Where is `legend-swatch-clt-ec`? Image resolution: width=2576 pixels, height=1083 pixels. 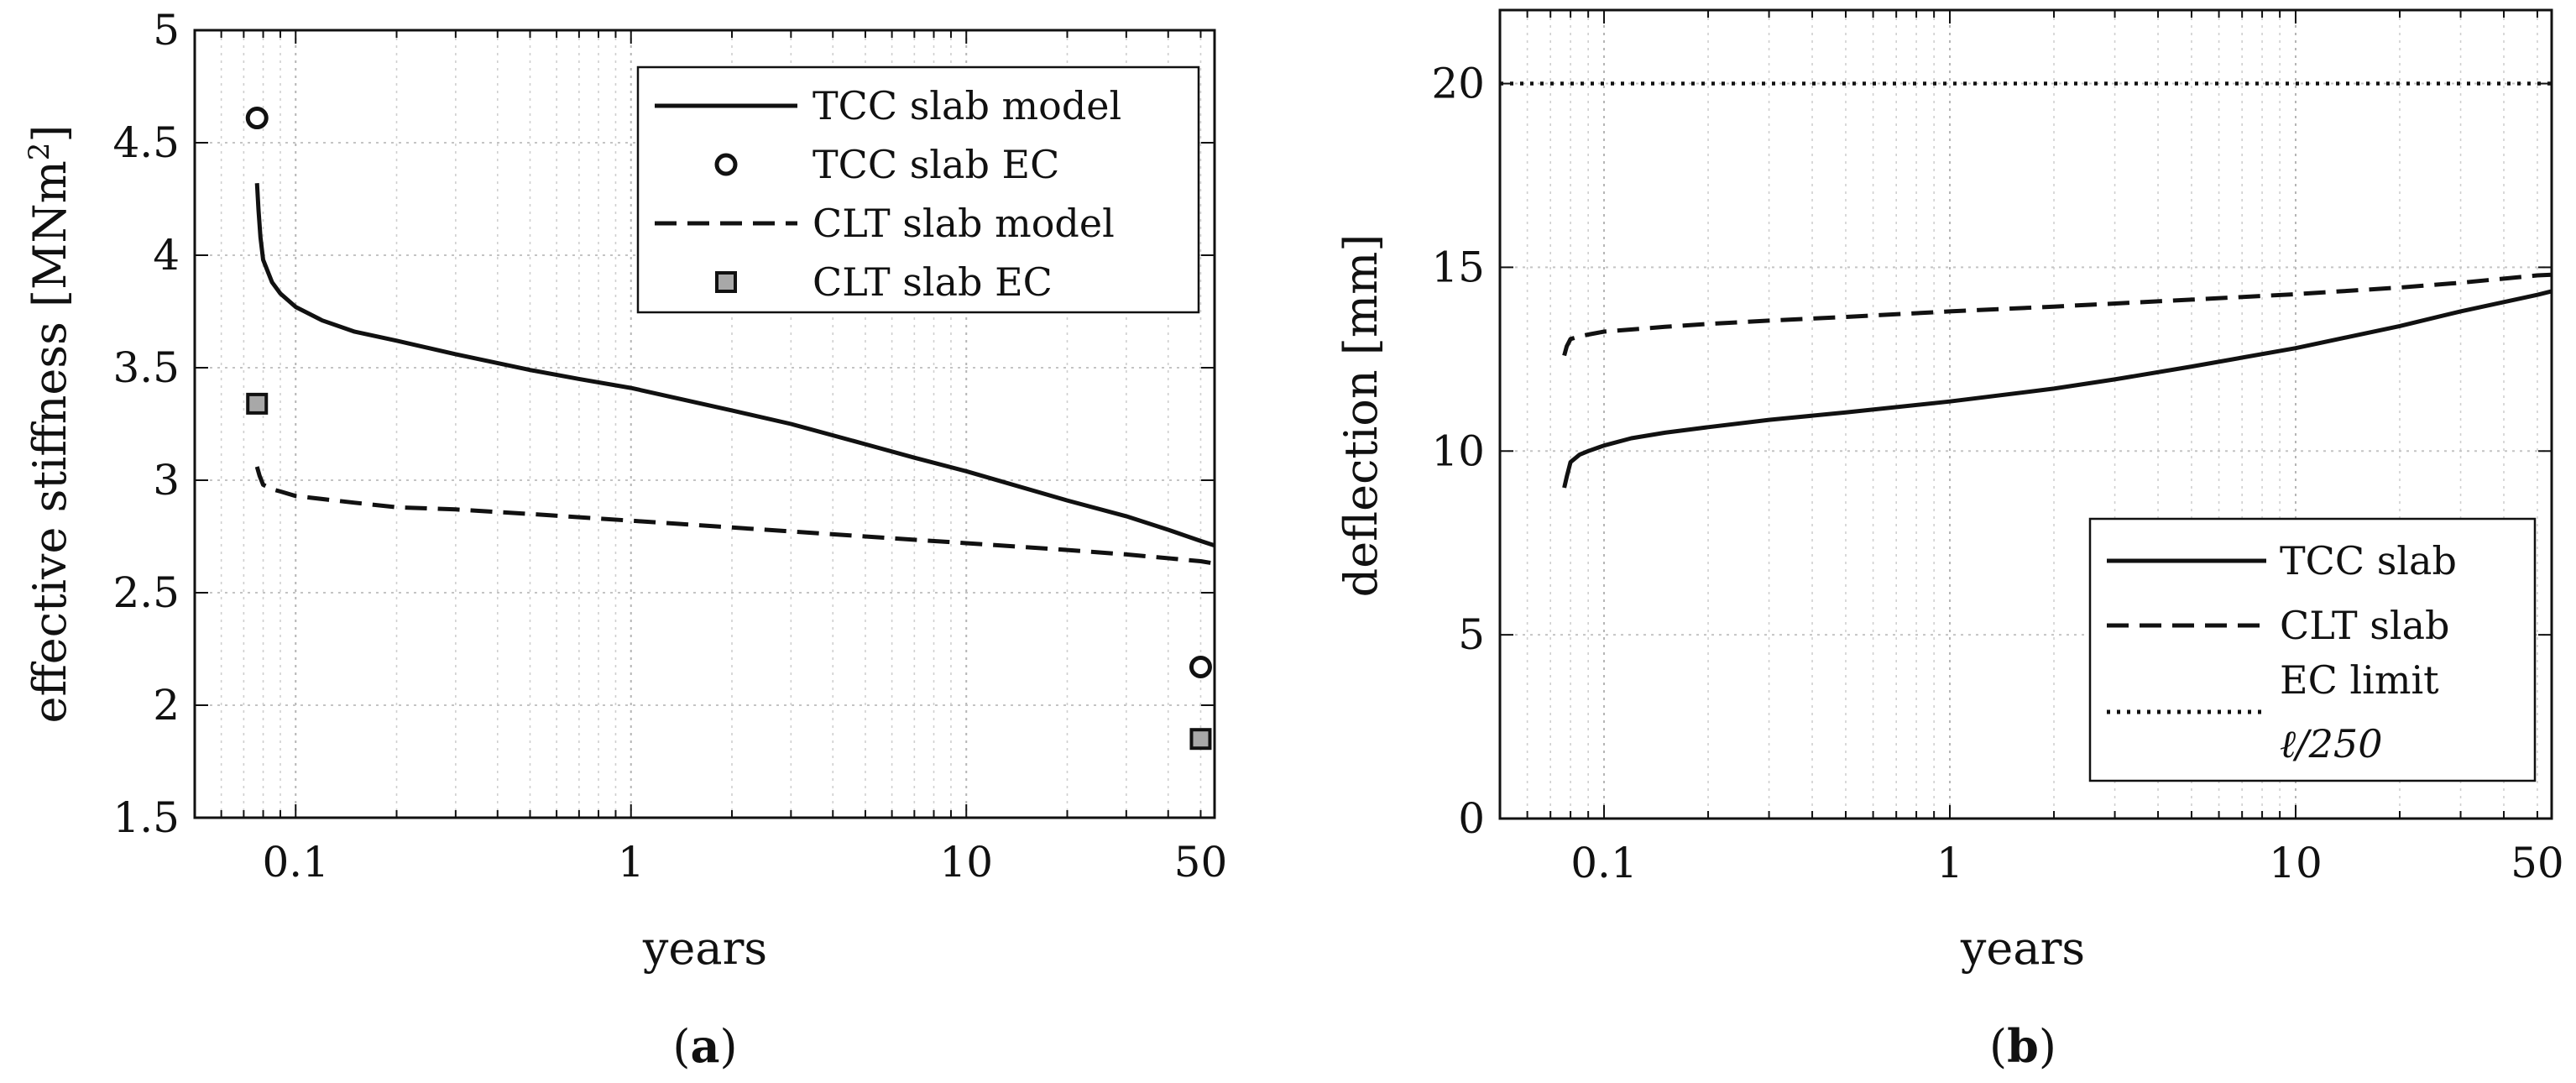
legend-swatch-clt-ec is located at coordinates (726, 282).